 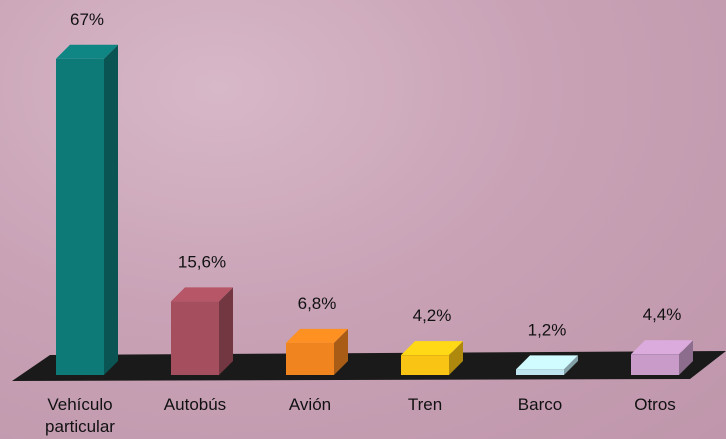 I want to click on category-label: Barco, so click(x=540, y=404).